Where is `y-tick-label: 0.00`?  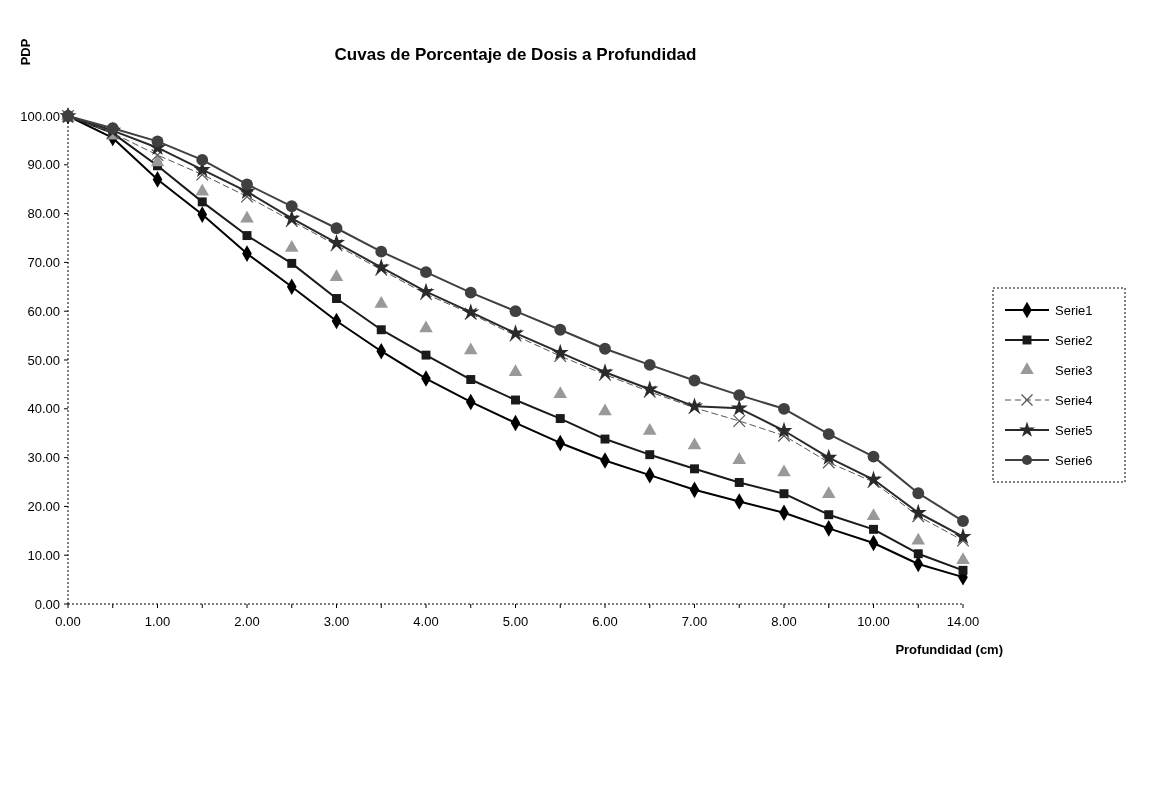 y-tick-label: 0.00 is located at coordinates (47, 604).